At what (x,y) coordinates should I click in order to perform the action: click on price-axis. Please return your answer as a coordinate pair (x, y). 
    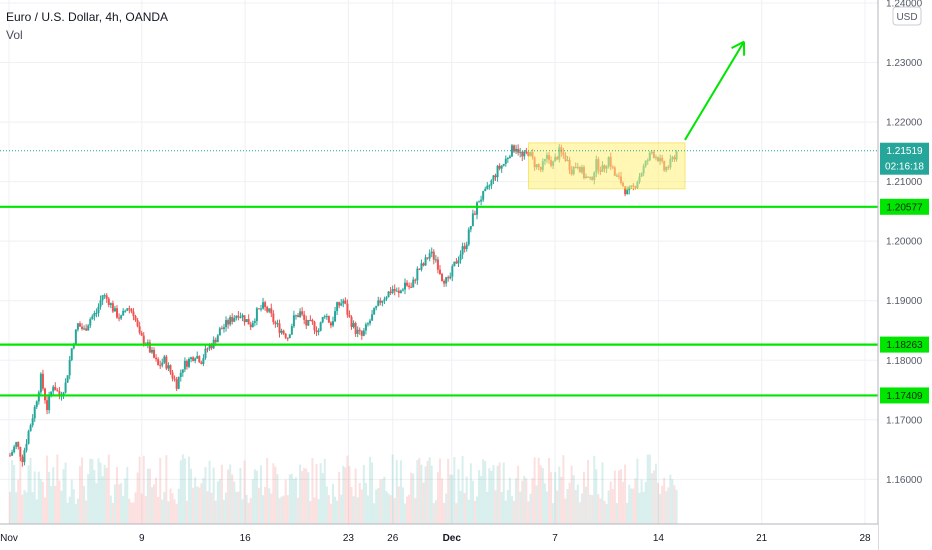
    Looking at the image, I should click on (905, 275).